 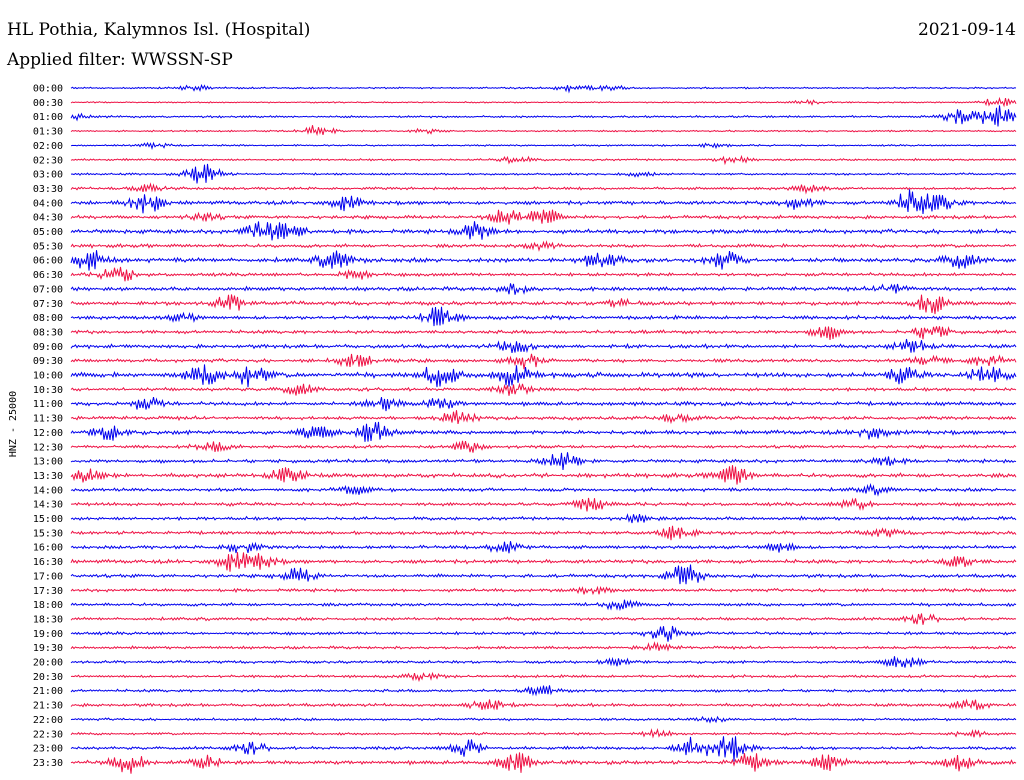 What do you see at coordinates (48, 117) in the screenshot?
I see `time-tick-label: 01:00` at bounding box center [48, 117].